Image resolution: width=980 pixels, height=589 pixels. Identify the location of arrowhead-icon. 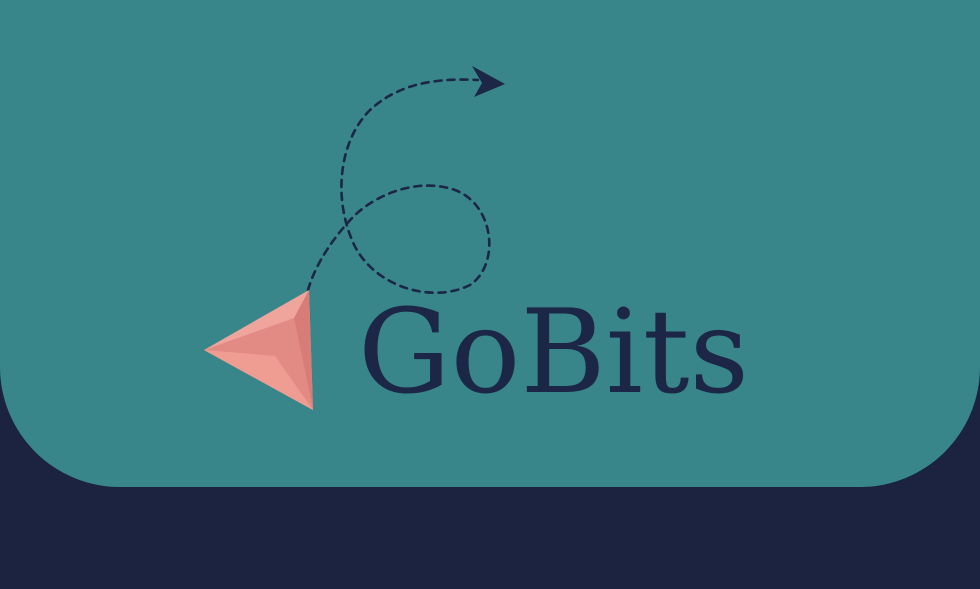
(488, 81).